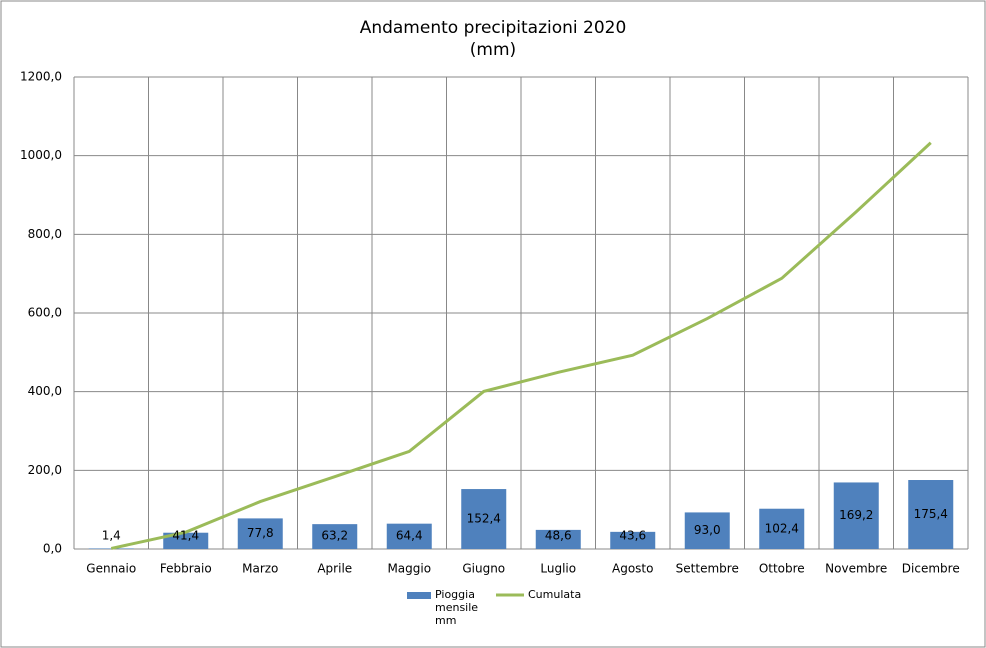  What do you see at coordinates (632, 536) in the screenshot?
I see `value-label: 43,6` at bounding box center [632, 536].